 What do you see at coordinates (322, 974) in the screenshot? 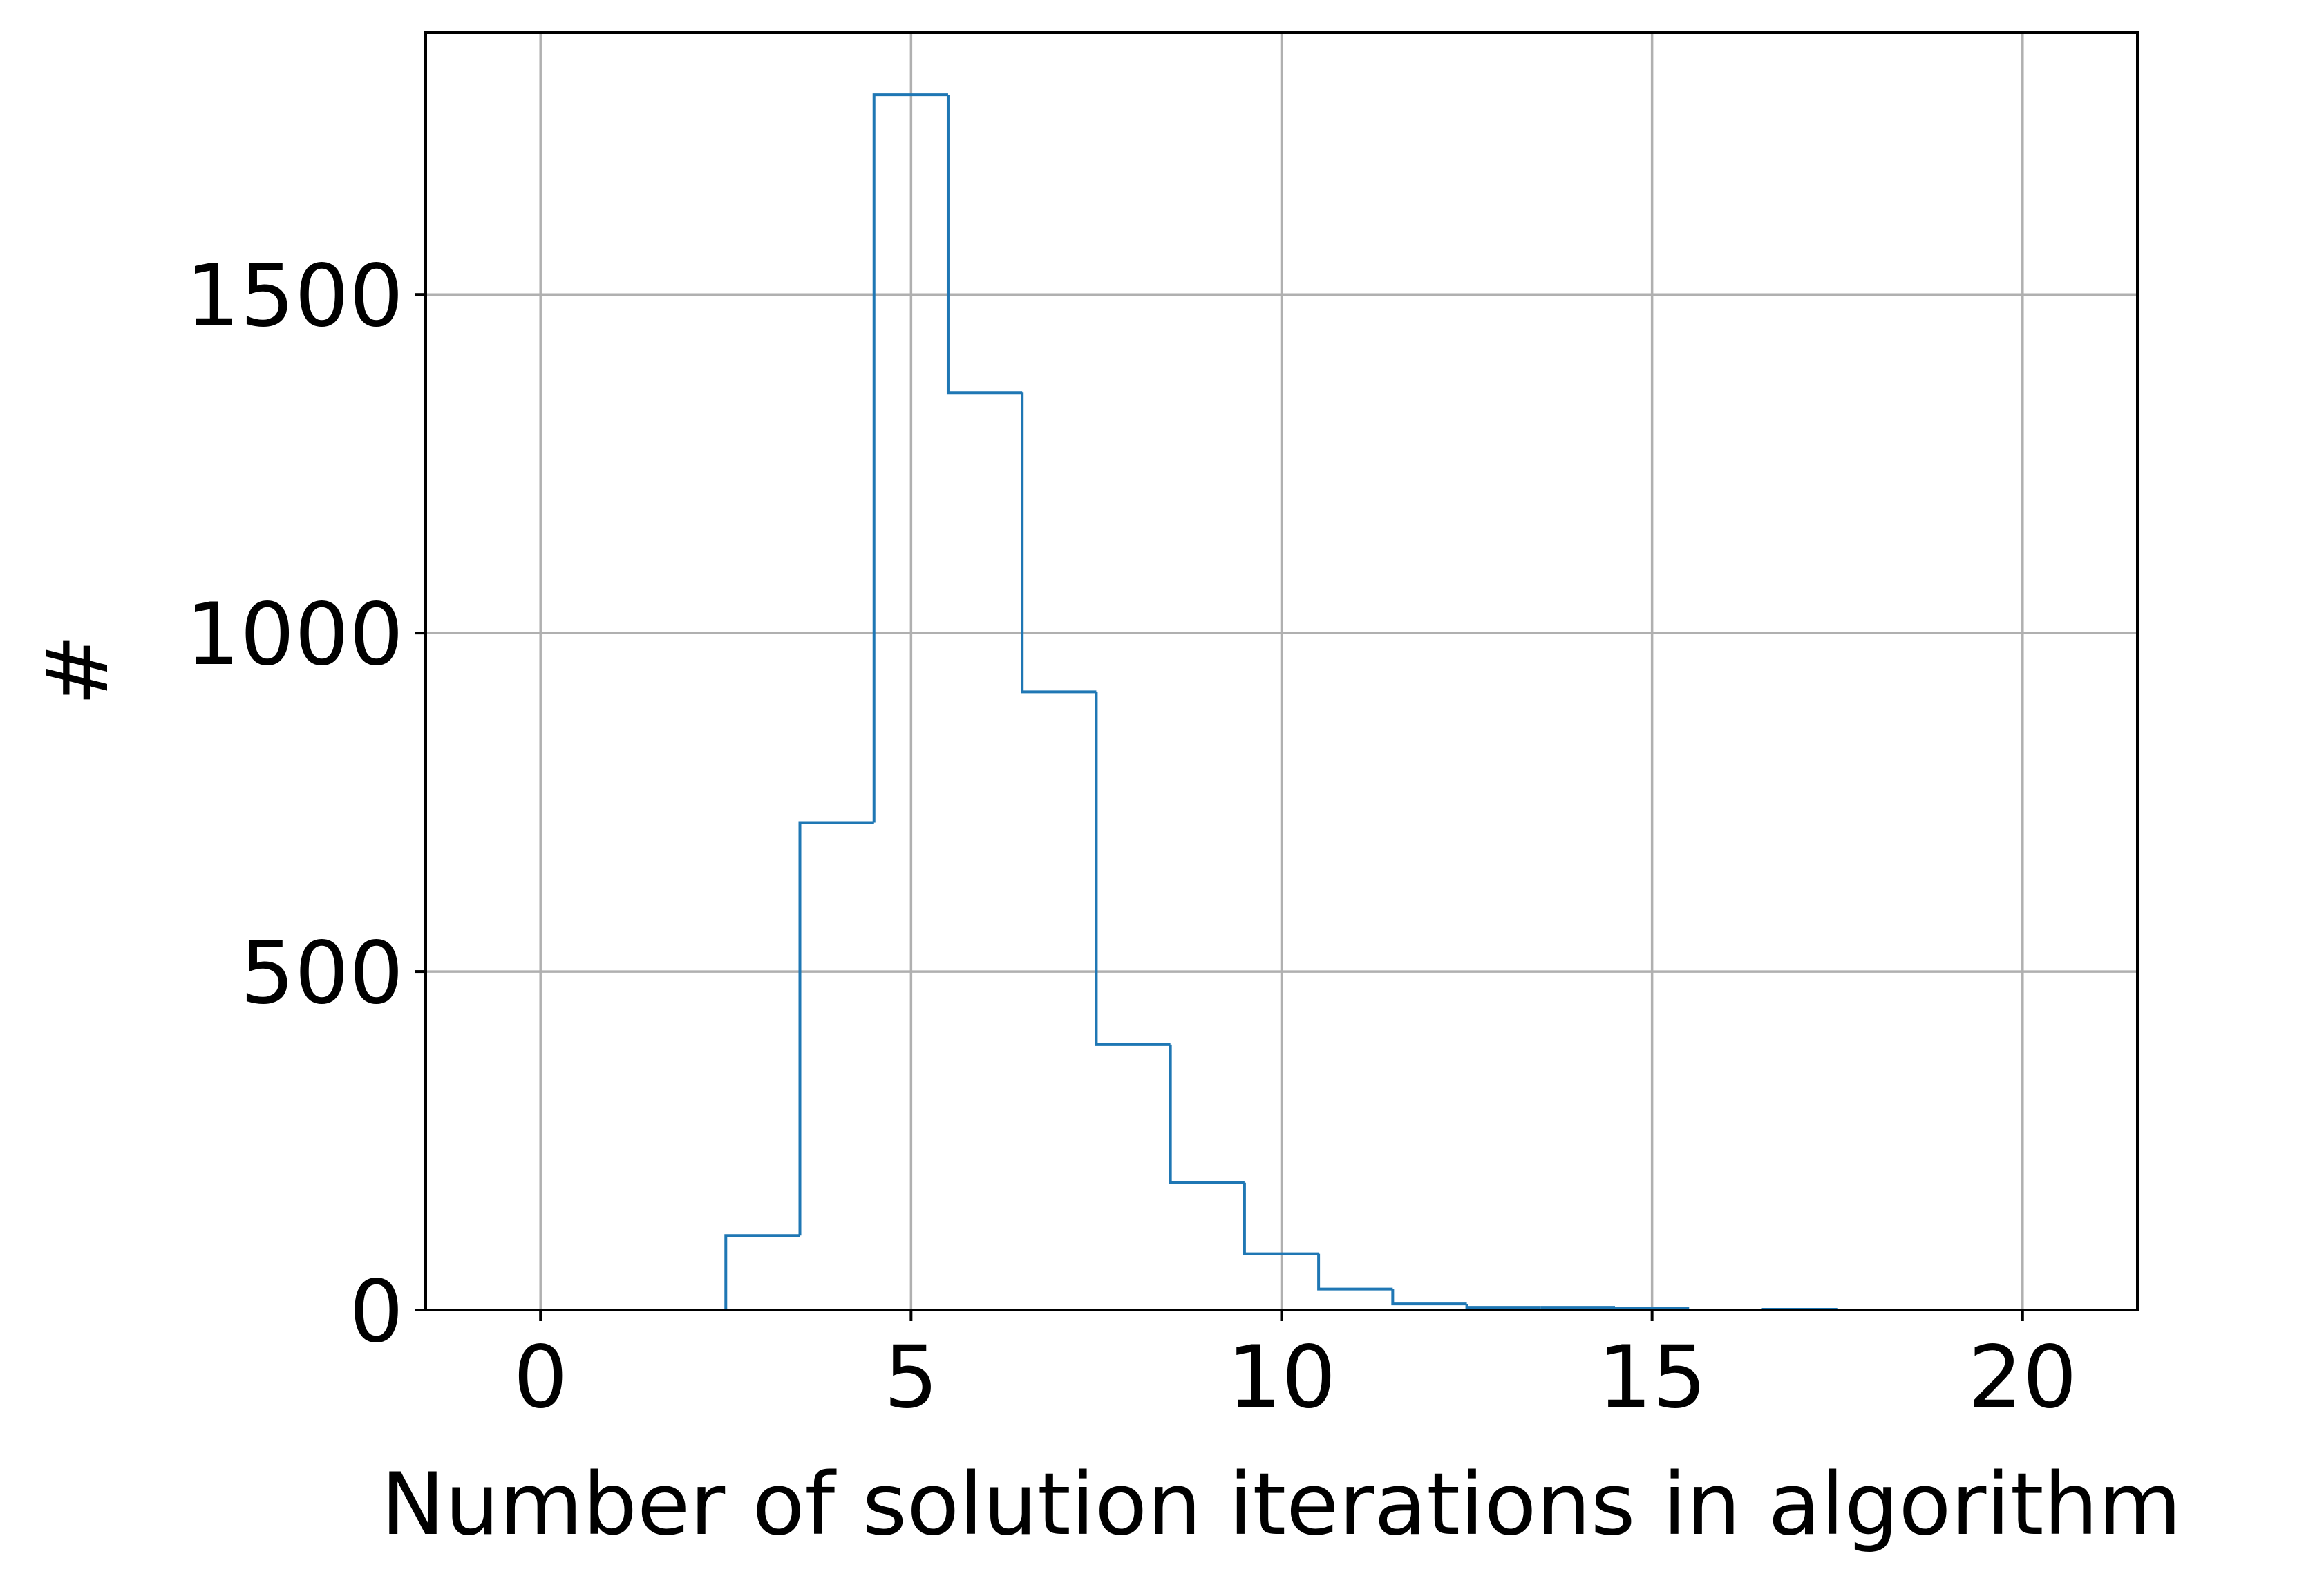
I see `y-tick-label: 500` at bounding box center [322, 974].